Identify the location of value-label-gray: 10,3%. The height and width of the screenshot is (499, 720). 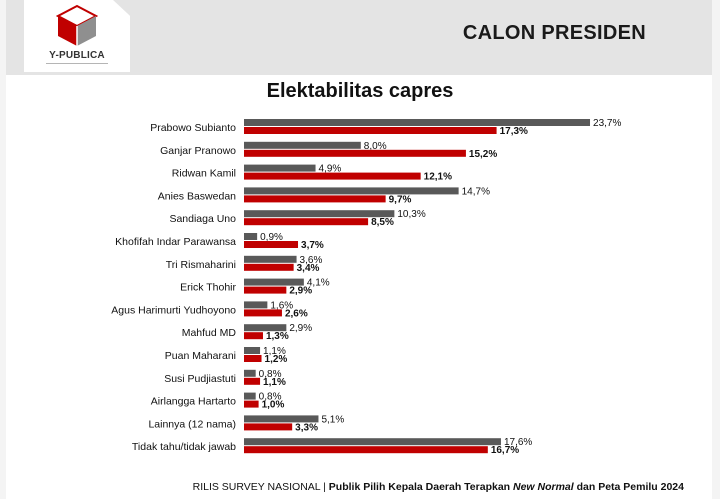
(411, 214).